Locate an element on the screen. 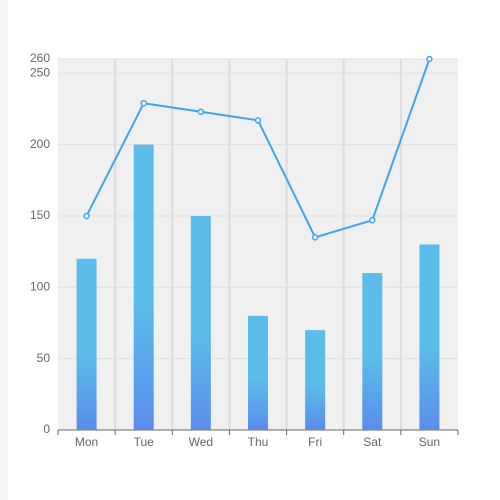 The width and height of the screenshot is (500, 500). x-tick-label: Thu is located at coordinates (258, 442).